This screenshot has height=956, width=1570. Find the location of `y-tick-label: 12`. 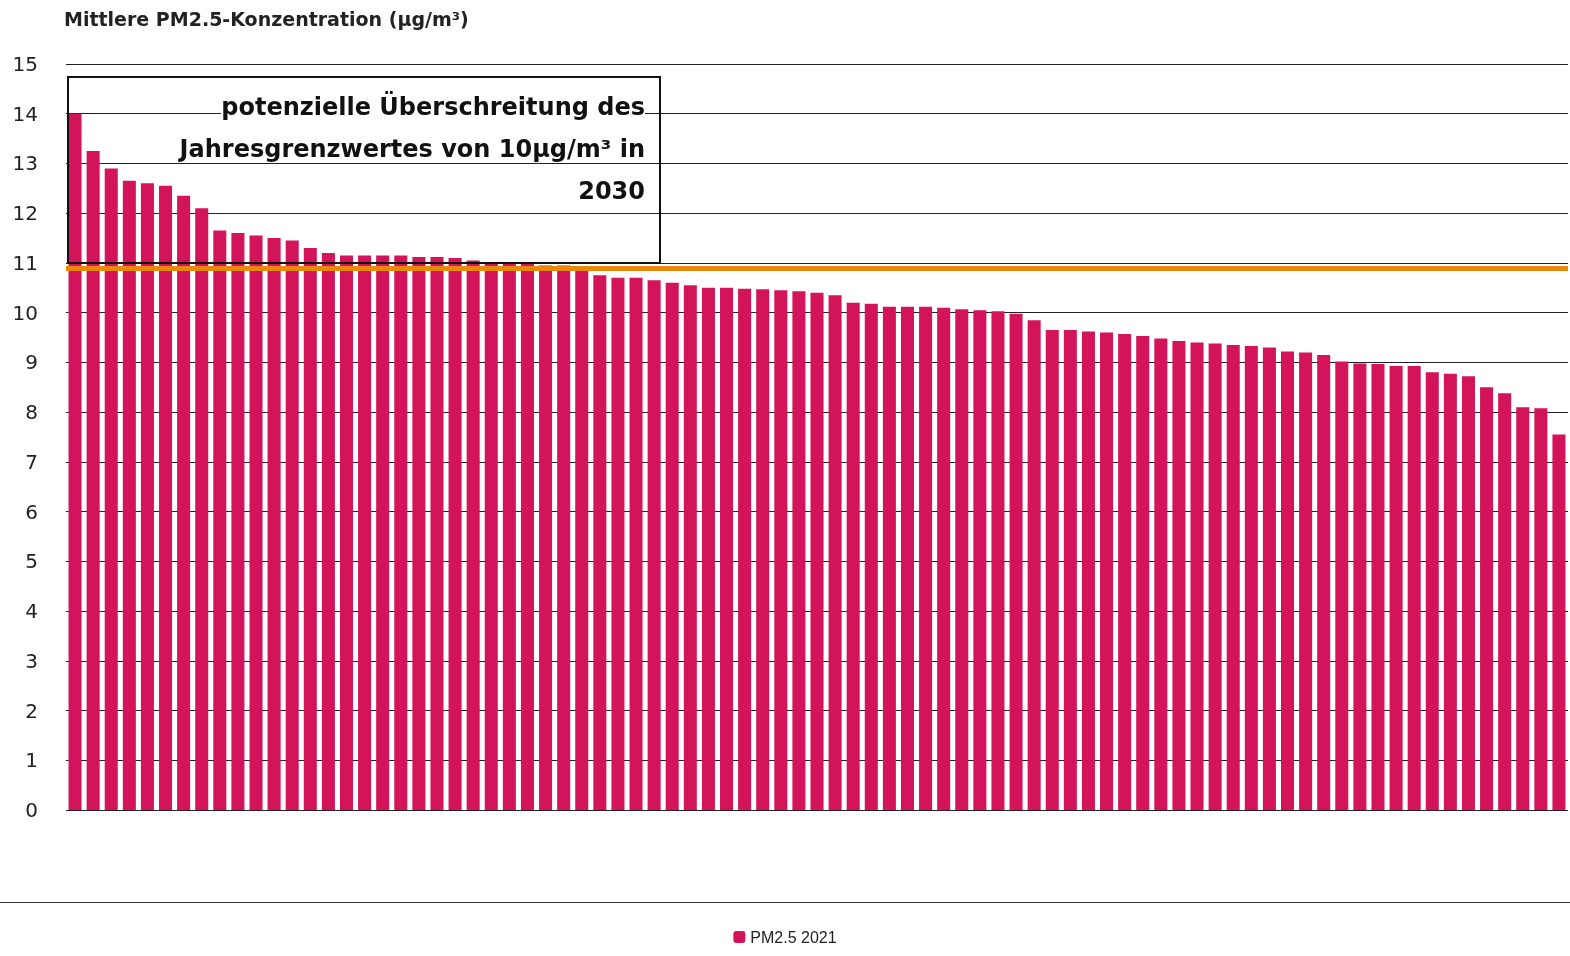

y-tick-label: 12 is located at coordinates (25, 213).